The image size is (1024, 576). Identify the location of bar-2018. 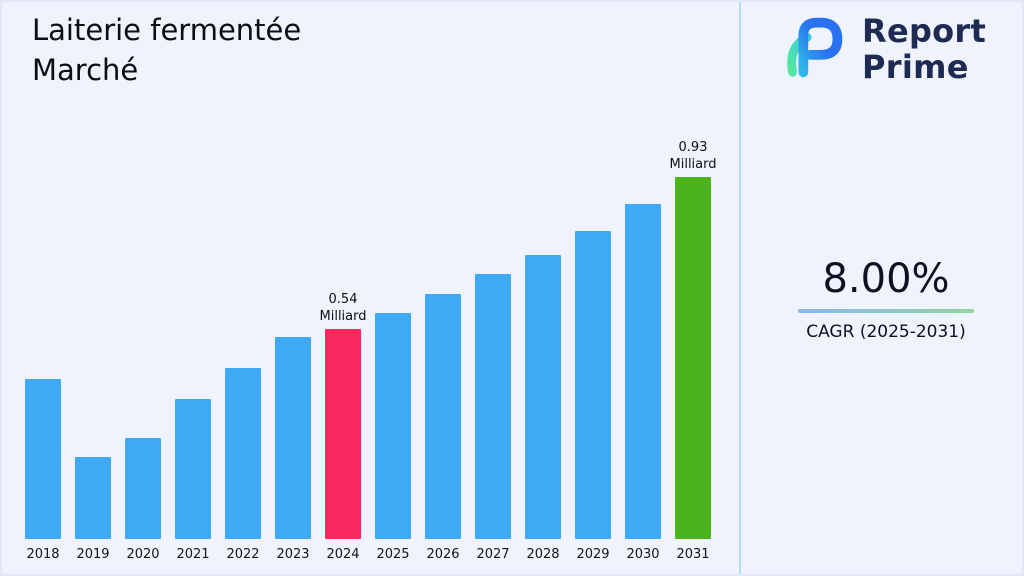
(43, 459).